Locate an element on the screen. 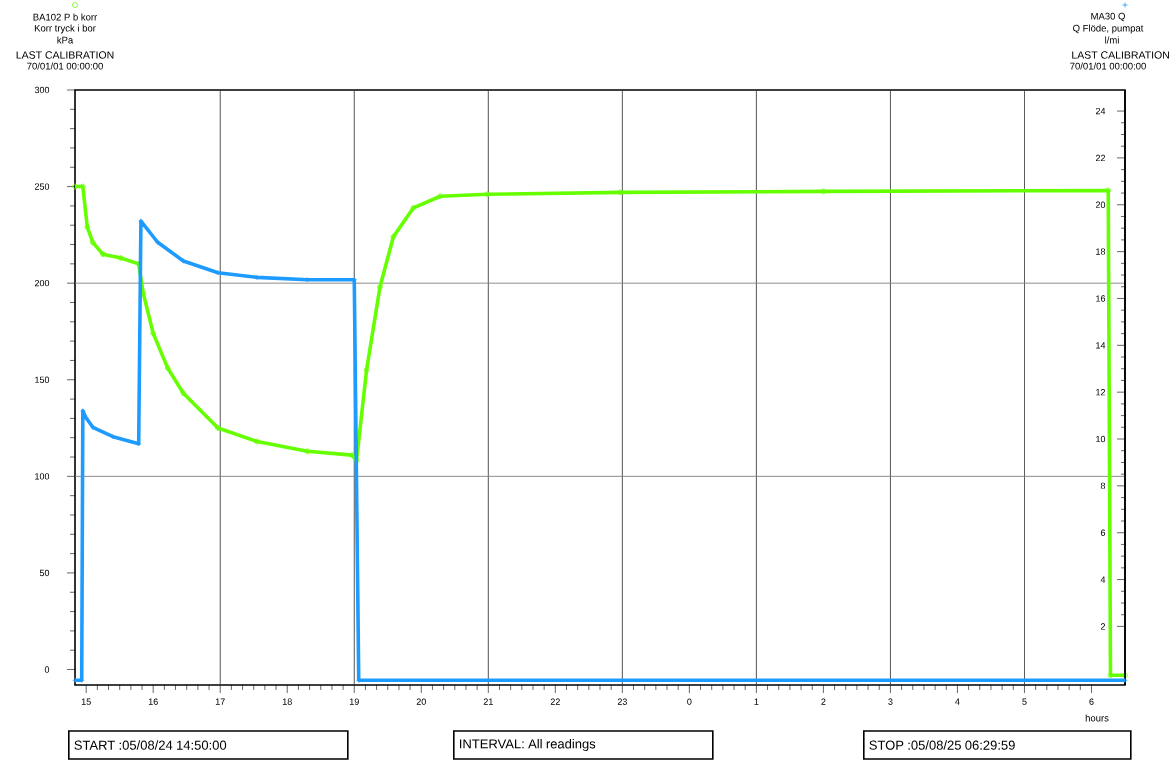 This screenshot has width=1173, height=760. text: STOP :05/08/25 06:29:59 is located at coordinates (942, 745).